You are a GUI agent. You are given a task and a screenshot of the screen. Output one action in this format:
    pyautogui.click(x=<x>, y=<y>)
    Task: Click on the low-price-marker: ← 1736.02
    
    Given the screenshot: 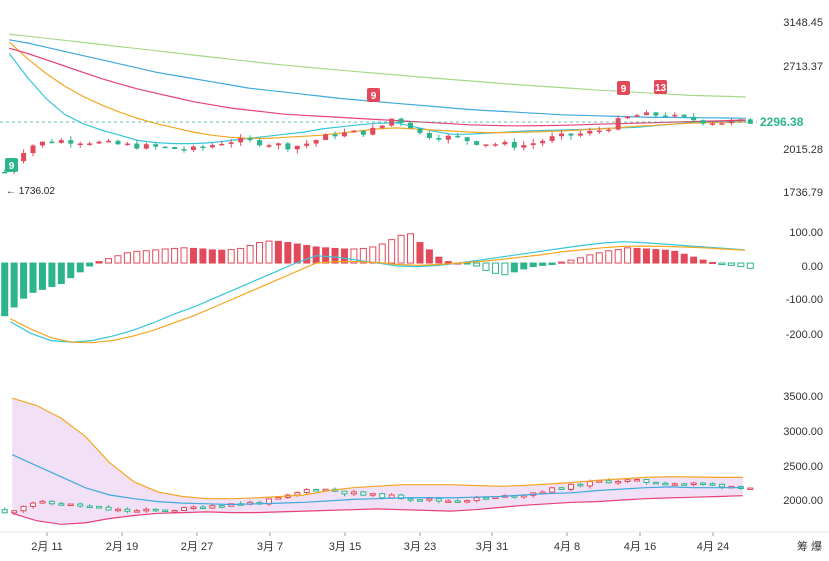 What is the action you would take?
    pyautogui.click(x=30, y=191)
    